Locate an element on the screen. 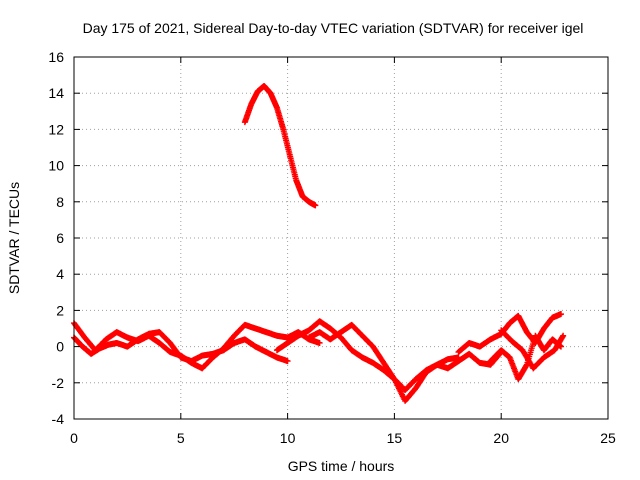 The width and height of the screenshot is (640, 480). x-tick-label: 10 is located at coordinates (288, 438).